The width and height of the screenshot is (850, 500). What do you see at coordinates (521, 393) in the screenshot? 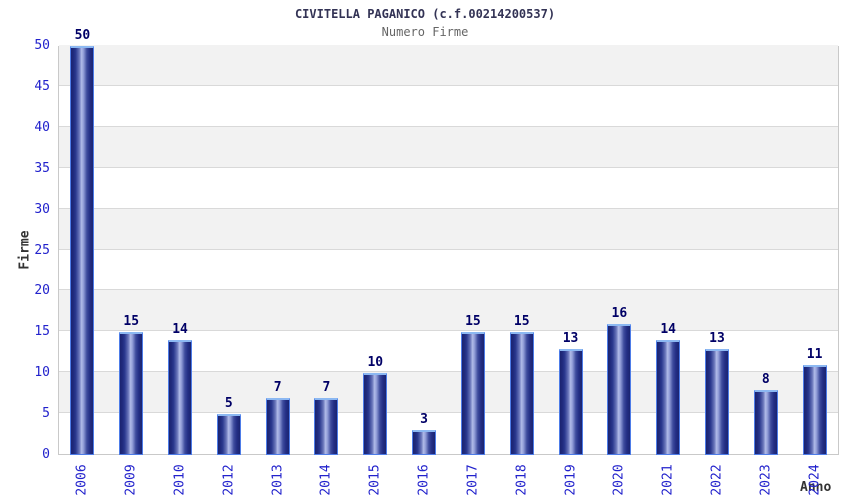
I see `bar-2018` at bounding box center [521, 393].